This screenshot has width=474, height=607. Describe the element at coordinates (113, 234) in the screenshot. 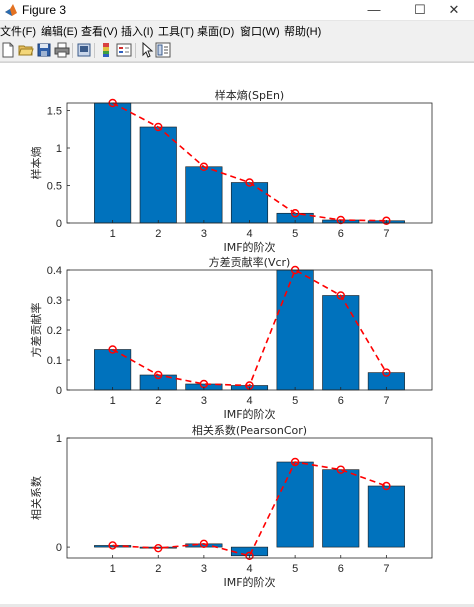

I see `x-tick-label-1-1: 1` at that location.